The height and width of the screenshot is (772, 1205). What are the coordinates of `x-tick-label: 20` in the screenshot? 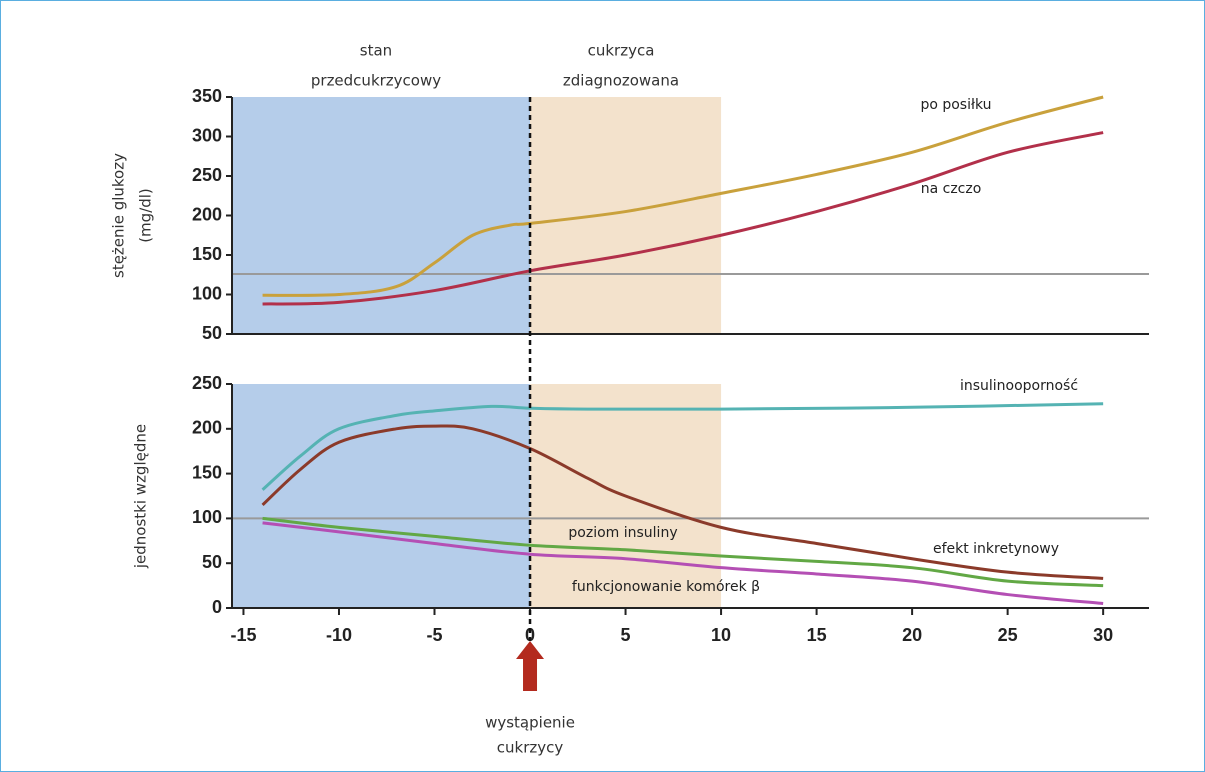 It's located at (912, 635).